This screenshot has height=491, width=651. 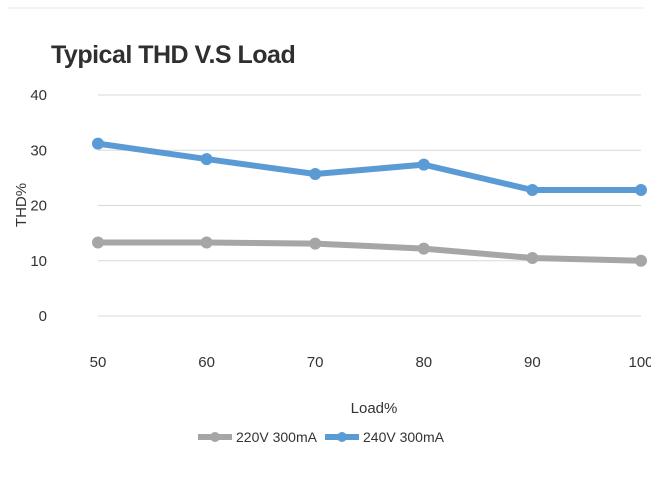 I want to click on x-tick-label: 50, so click(x=98, y=362).